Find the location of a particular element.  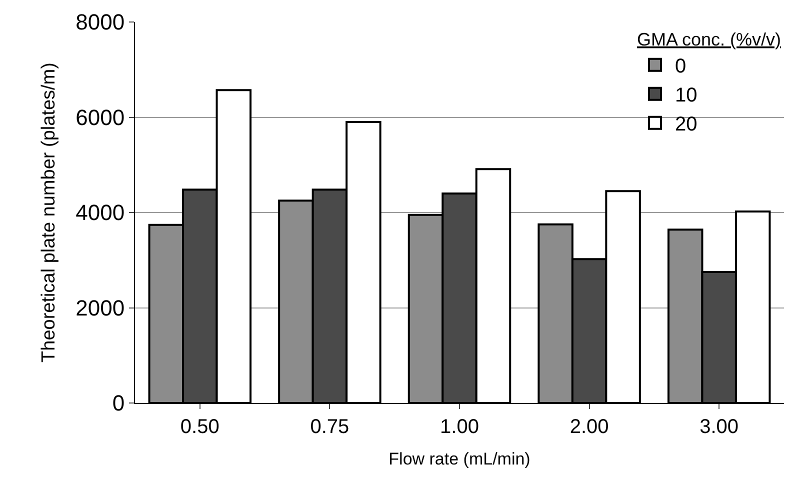

y-tick-label: 4000 is located at coordinates (100, 213).